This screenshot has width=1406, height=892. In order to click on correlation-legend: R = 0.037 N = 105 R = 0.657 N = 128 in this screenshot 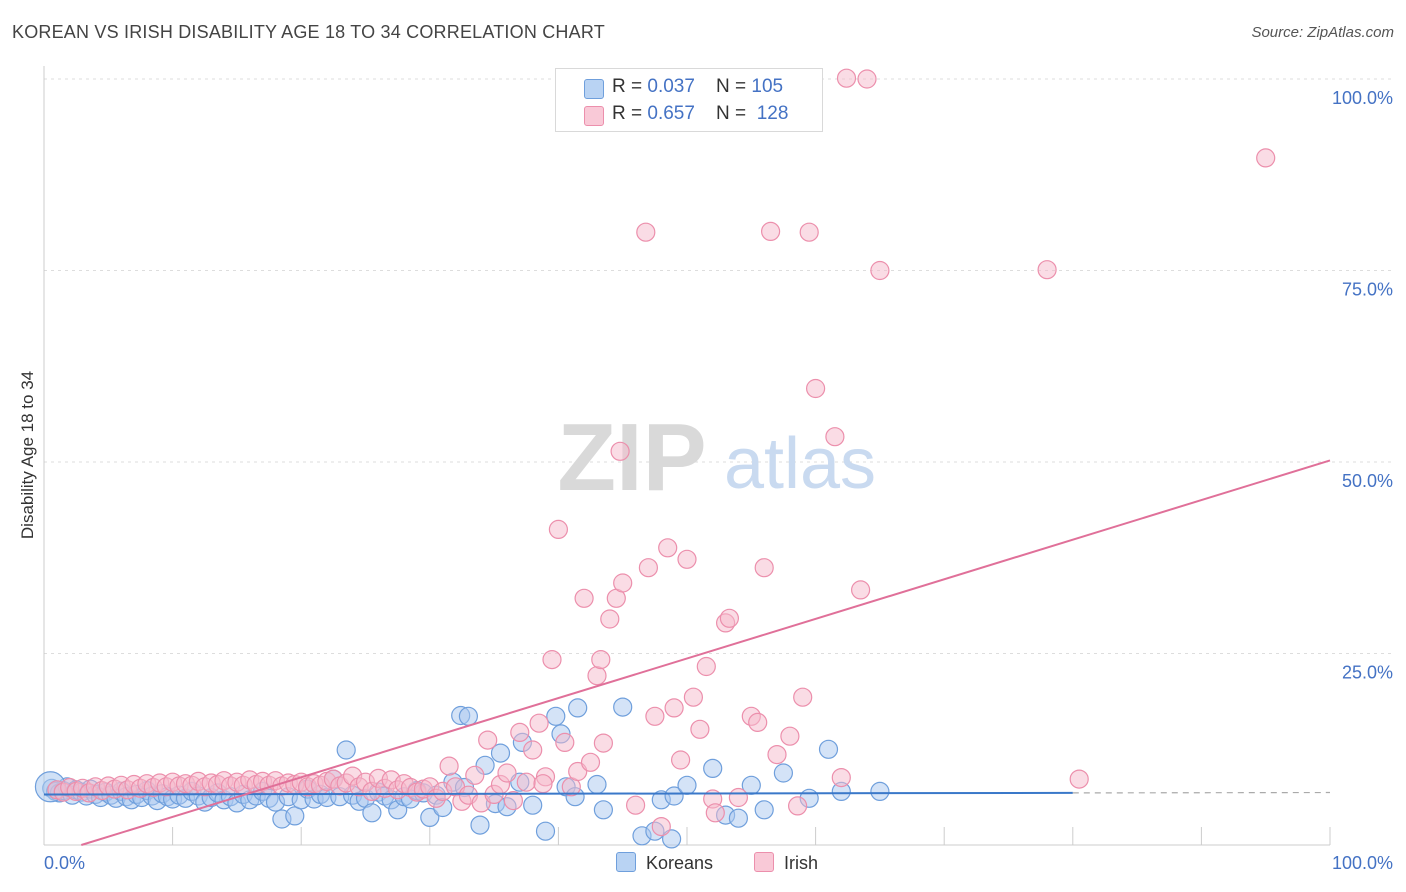, I will do `click(689, 100)`.